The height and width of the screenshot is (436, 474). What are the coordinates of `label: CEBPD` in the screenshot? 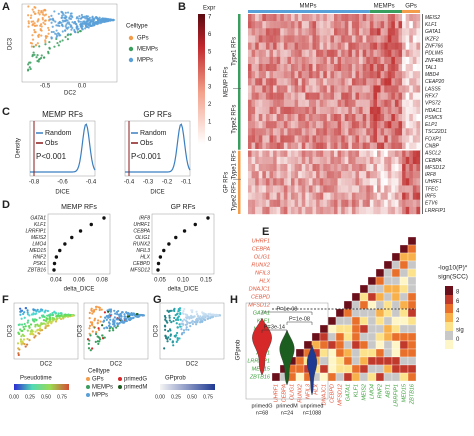 It's located at (142, 264).